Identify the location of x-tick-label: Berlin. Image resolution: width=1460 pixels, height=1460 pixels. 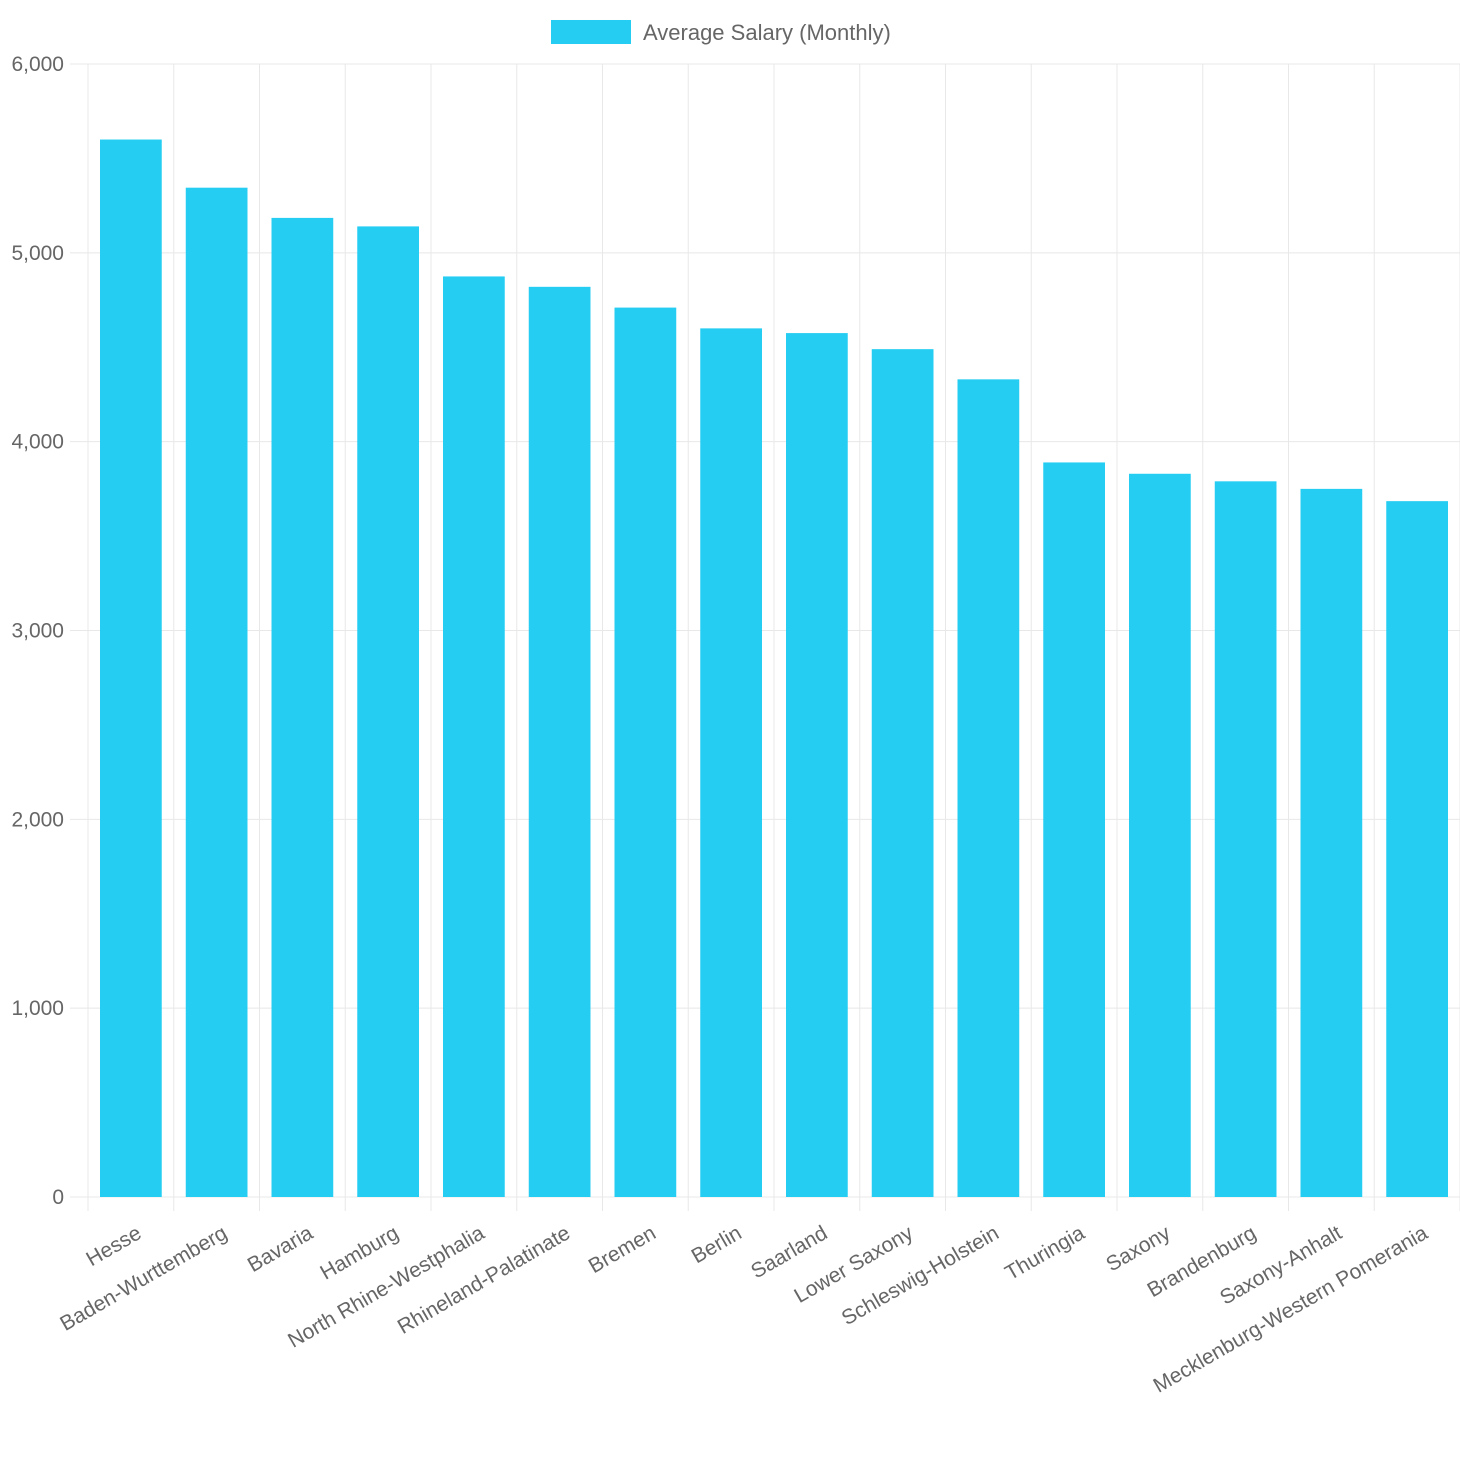
(717, 1244).